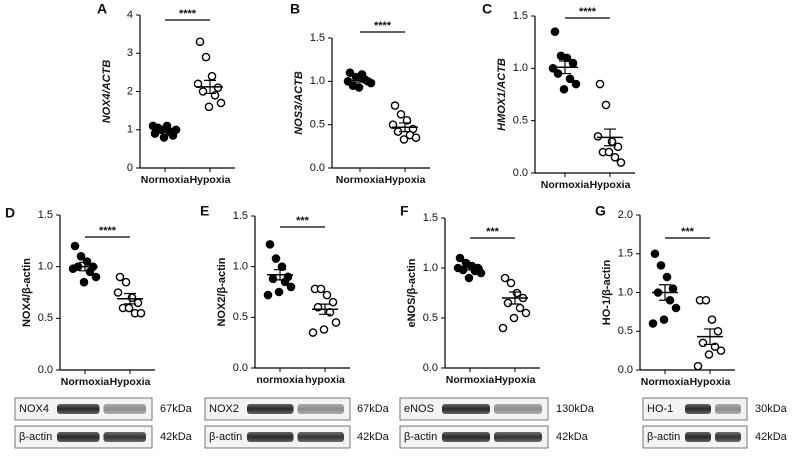  What do you see at coordinates (130, 168) in the screenshot?
I see `y-tick-label: 0` at bounding box center [130, 168].